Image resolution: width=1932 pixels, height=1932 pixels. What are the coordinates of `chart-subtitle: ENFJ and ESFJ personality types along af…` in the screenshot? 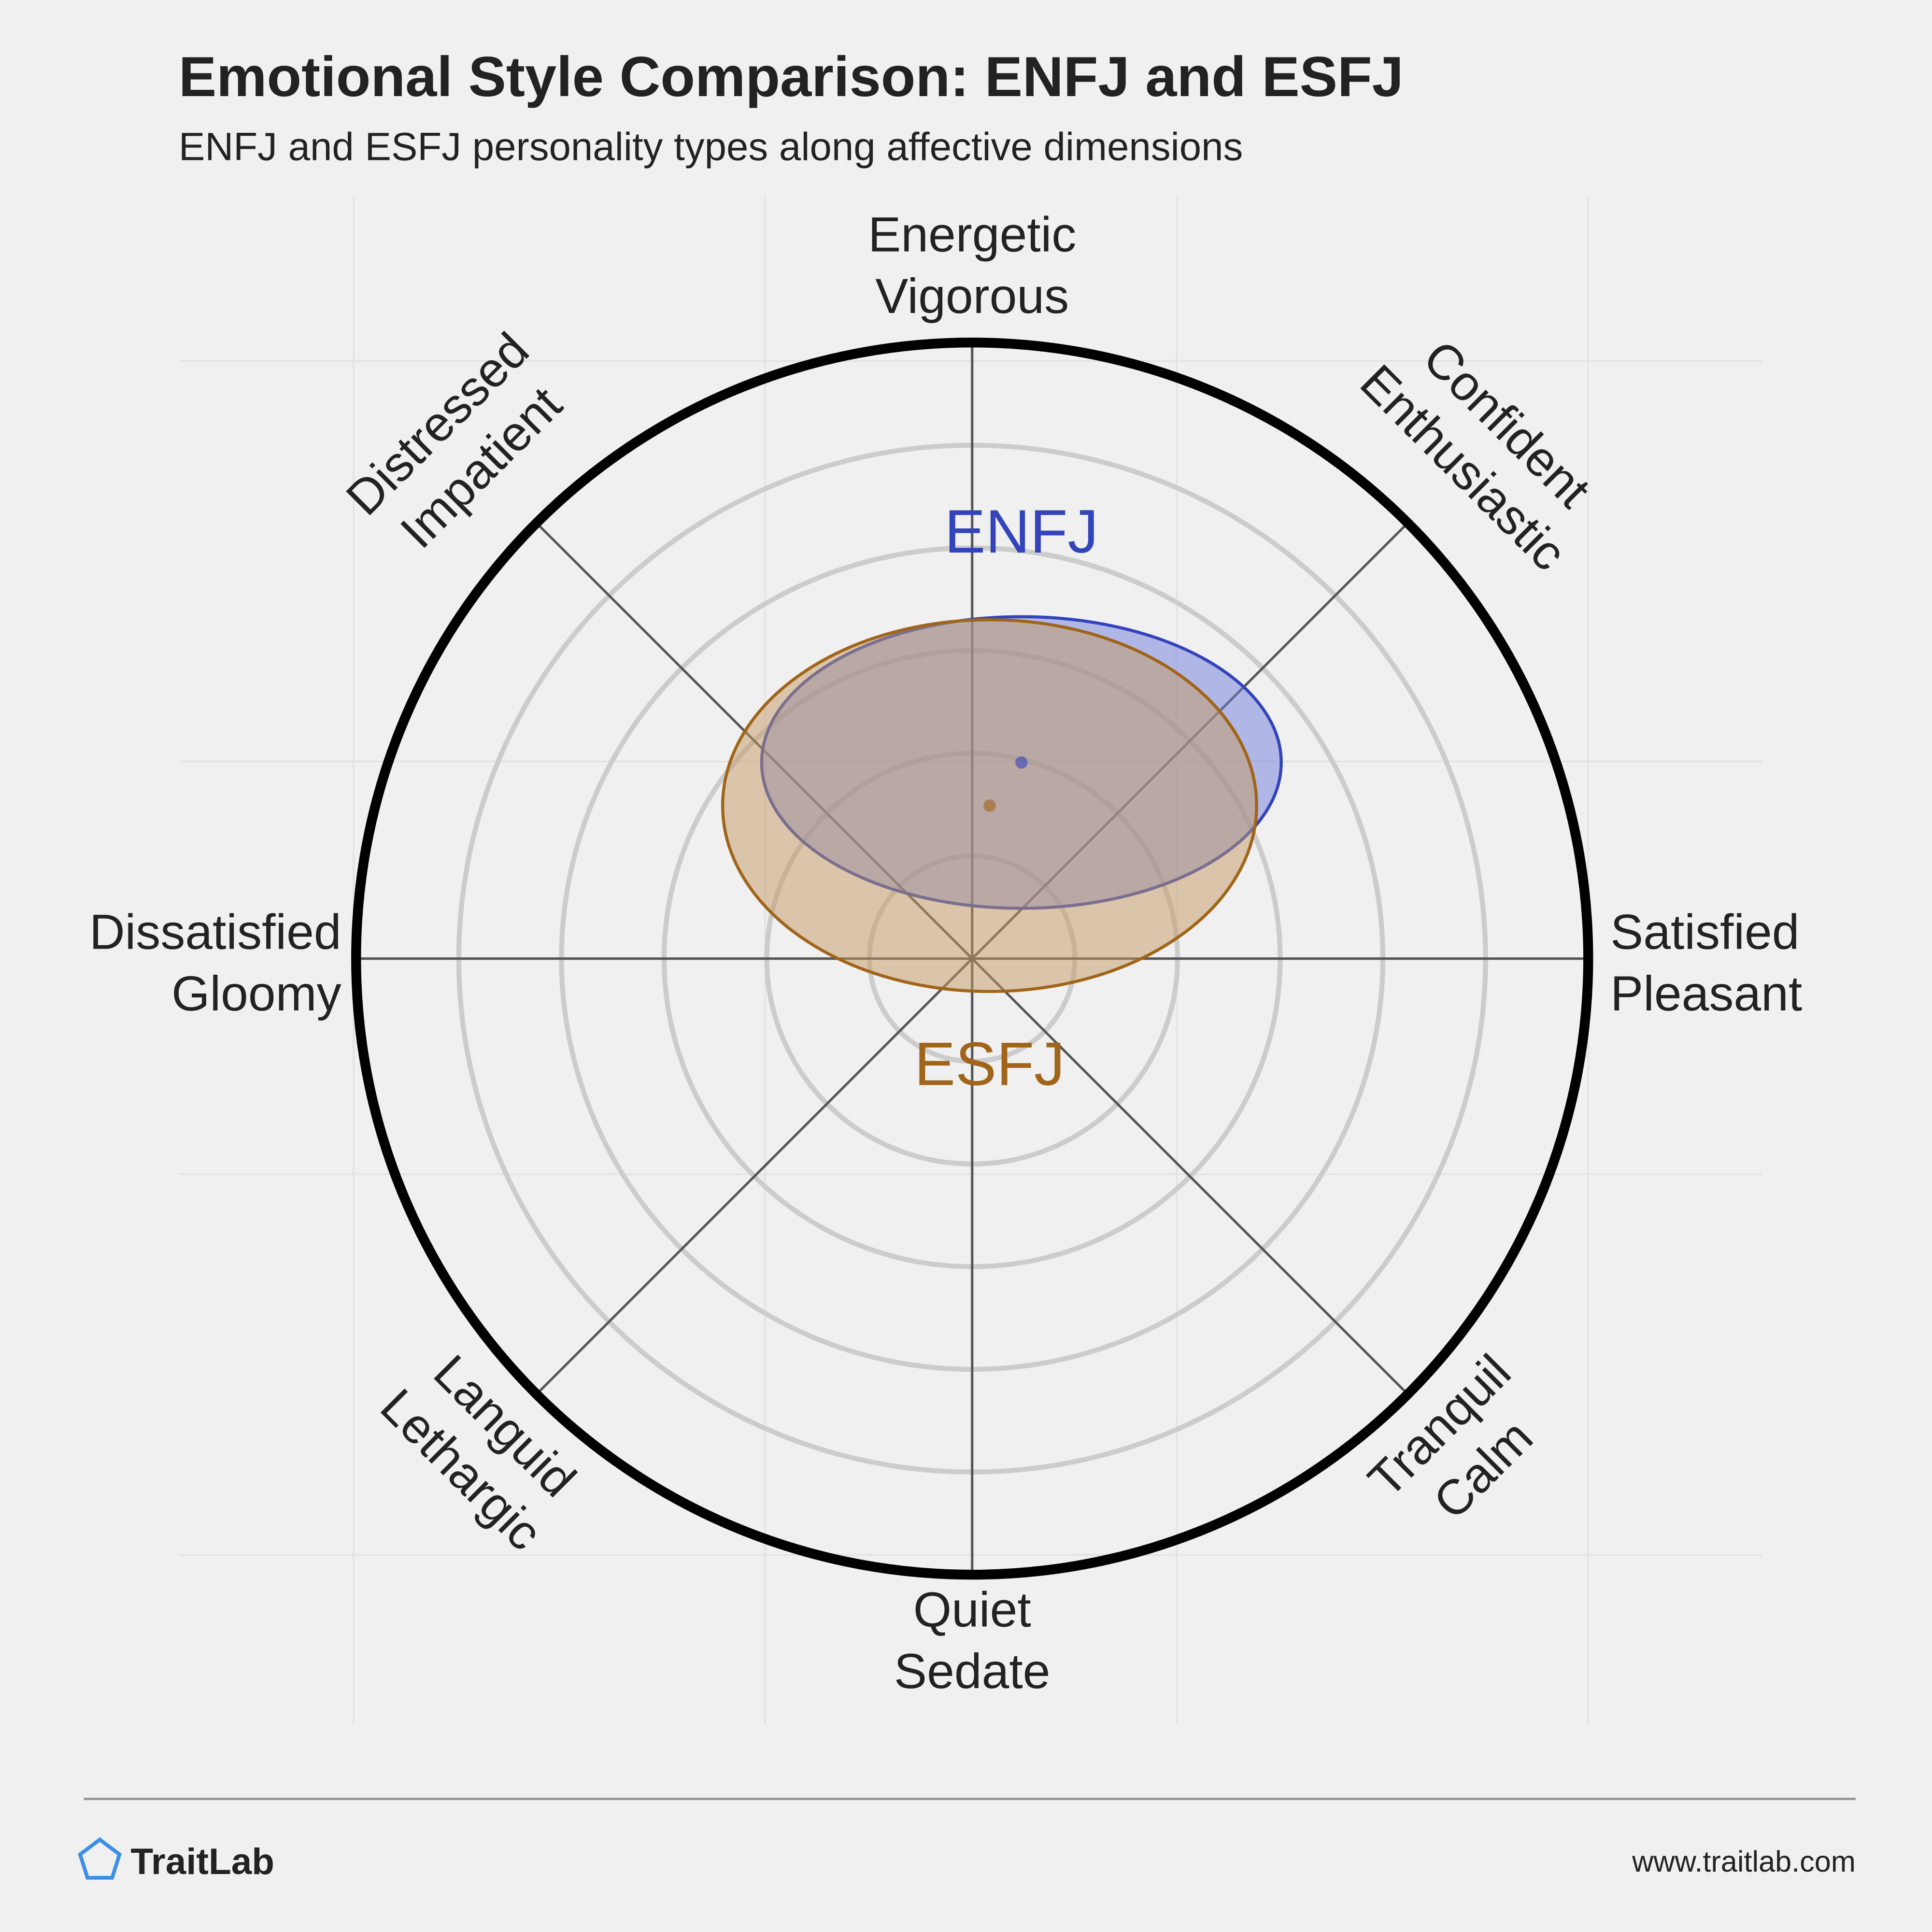 It's located at (711, 147).